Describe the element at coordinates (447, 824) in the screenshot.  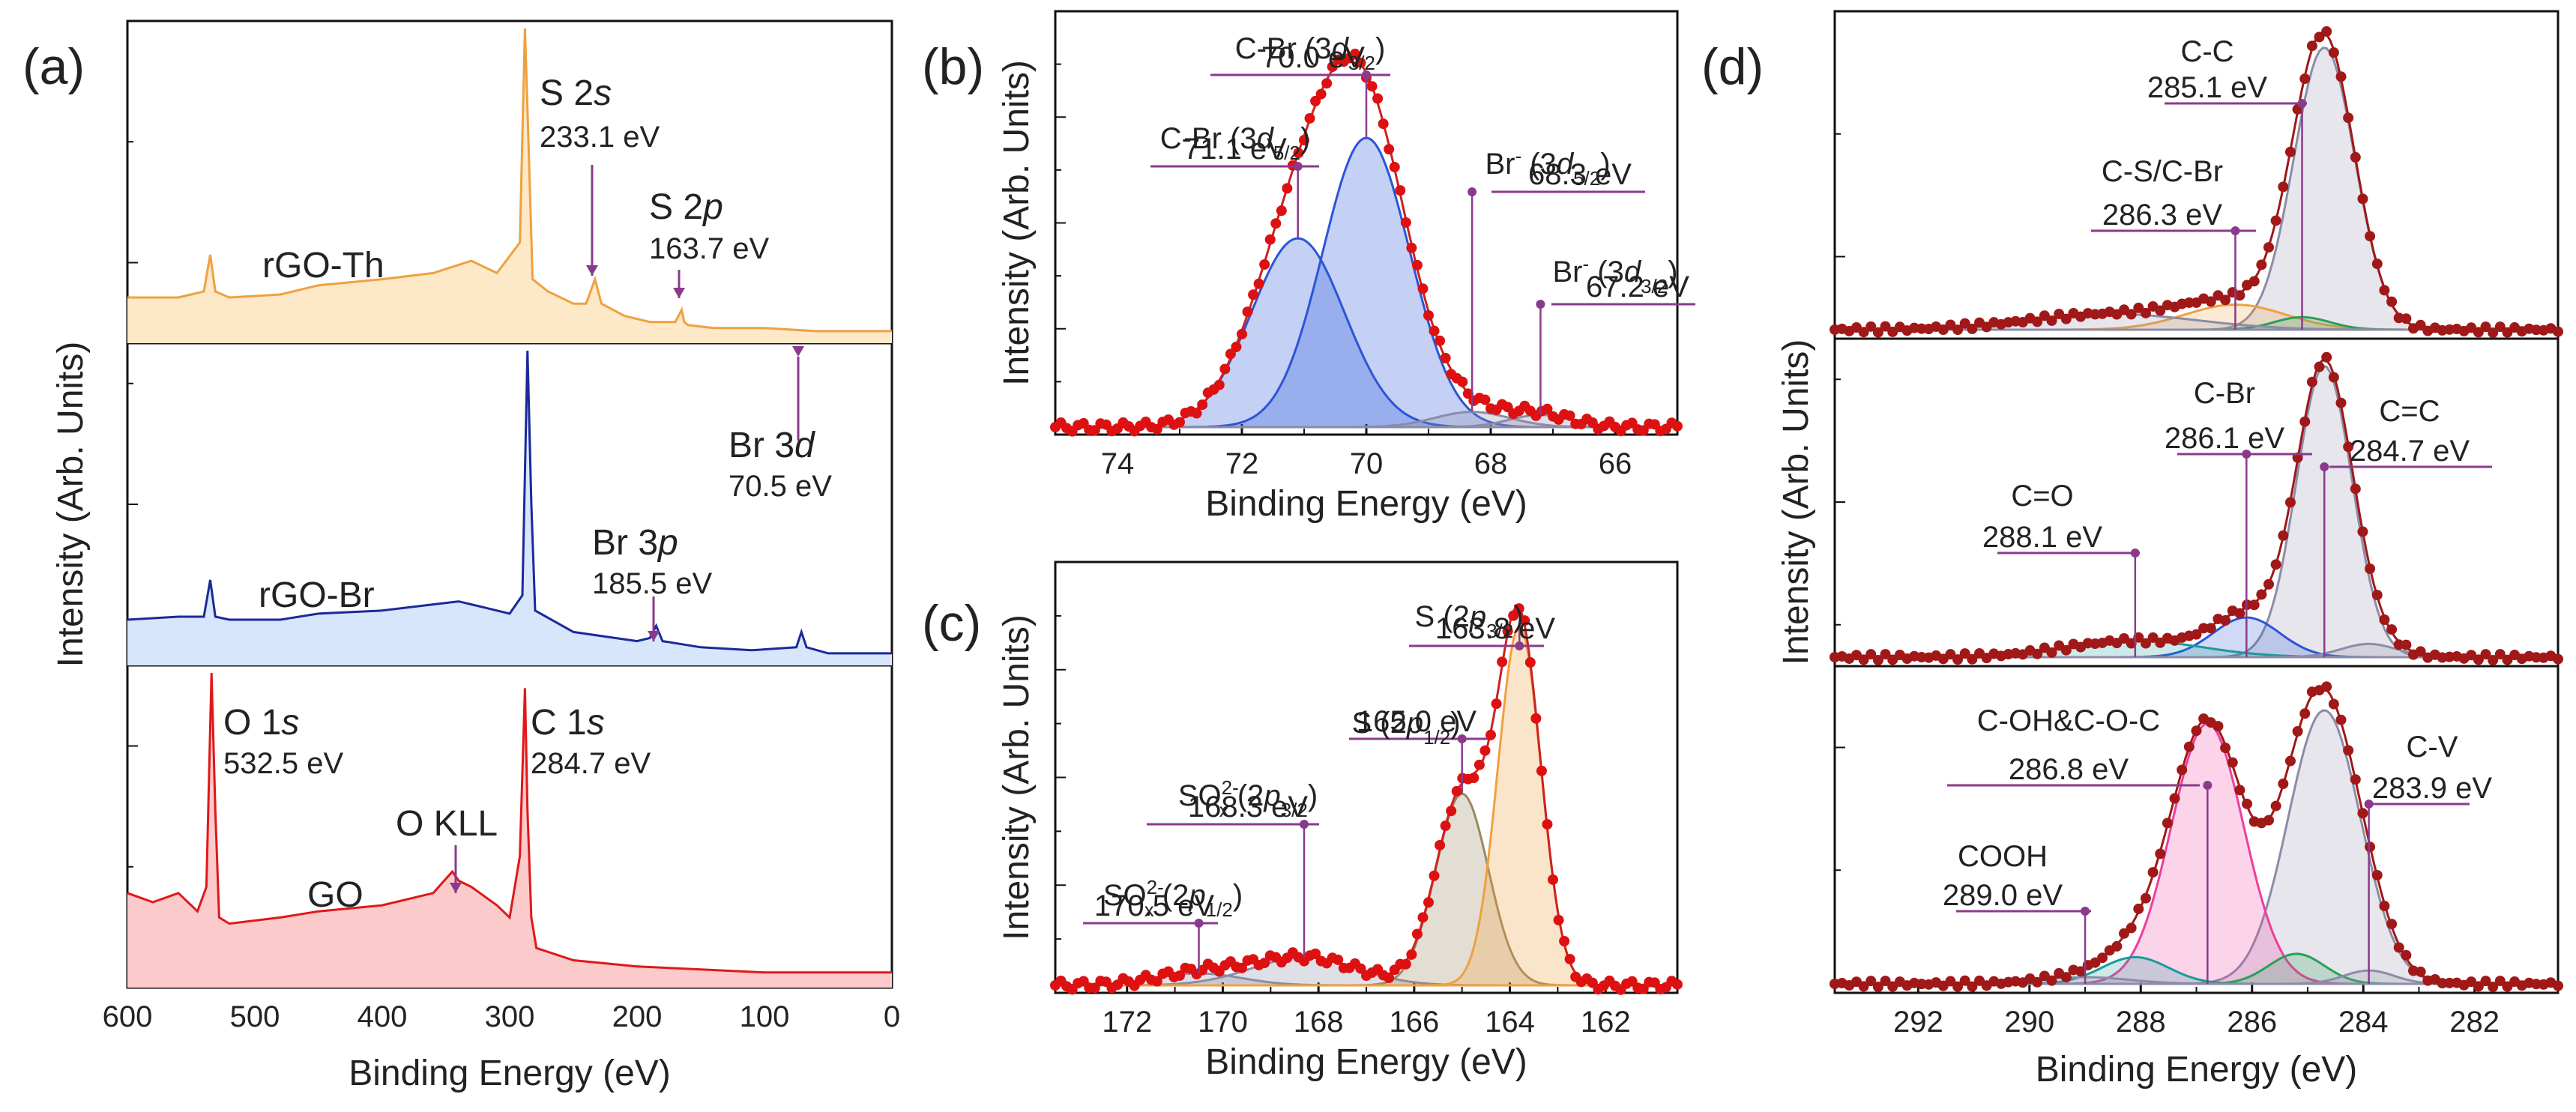
I see `peak-label: O KLL` at that location.